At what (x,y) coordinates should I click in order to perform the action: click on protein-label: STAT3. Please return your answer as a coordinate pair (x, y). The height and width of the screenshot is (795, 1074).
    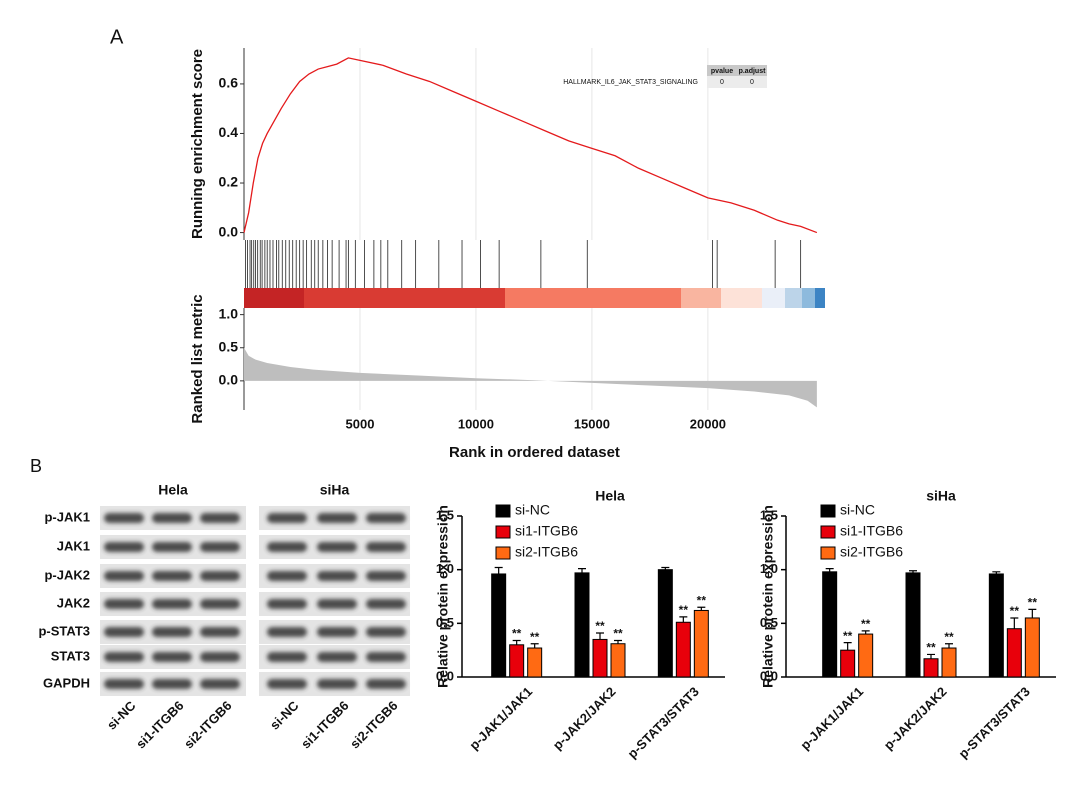
    Looking at the image, I should click on (70, 655).